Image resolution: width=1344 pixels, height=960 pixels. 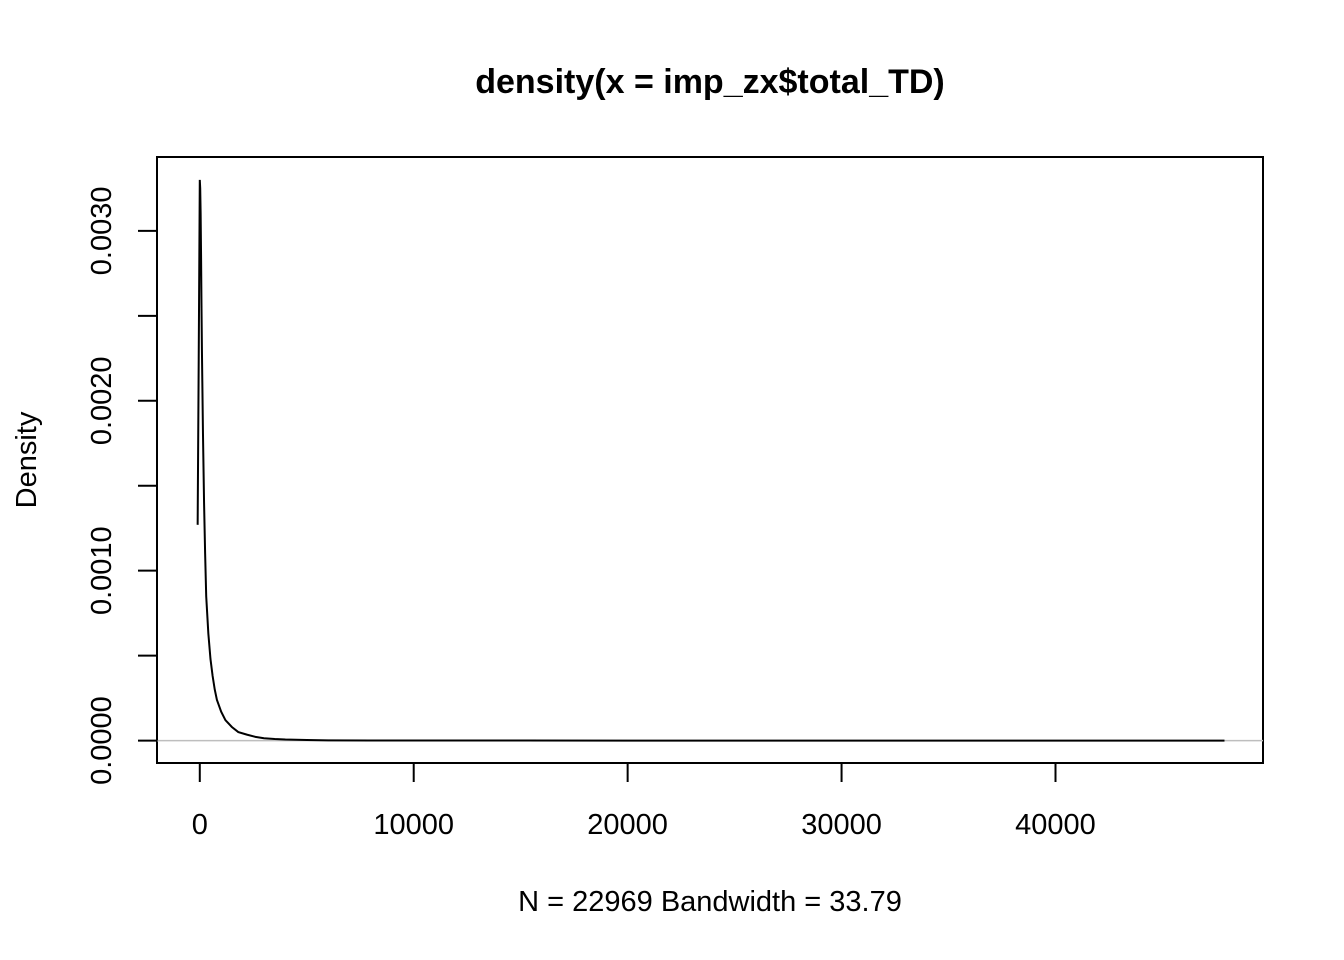 I want to click on y-tick-label: 0.0000, so click(x=102, y=740).